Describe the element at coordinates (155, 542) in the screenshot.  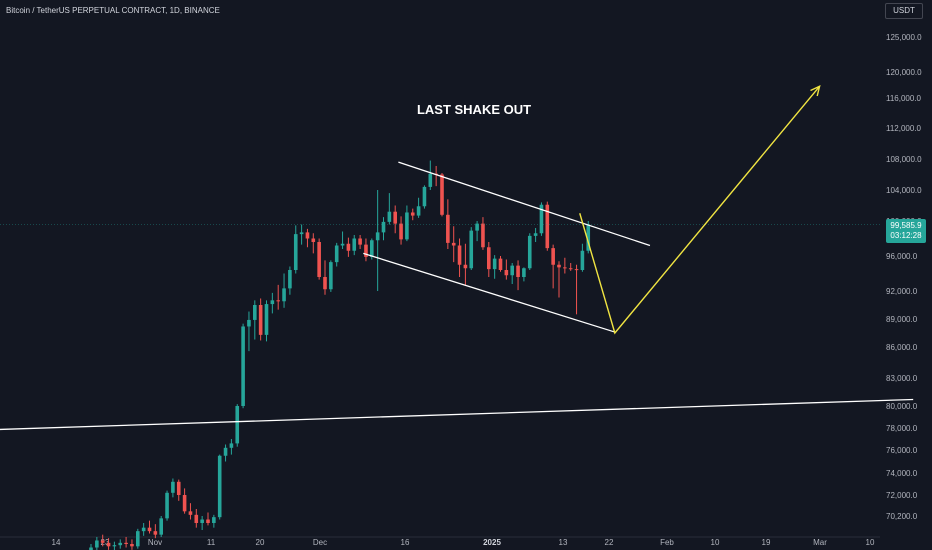
I see `x-tick-label: Nov` at that location.